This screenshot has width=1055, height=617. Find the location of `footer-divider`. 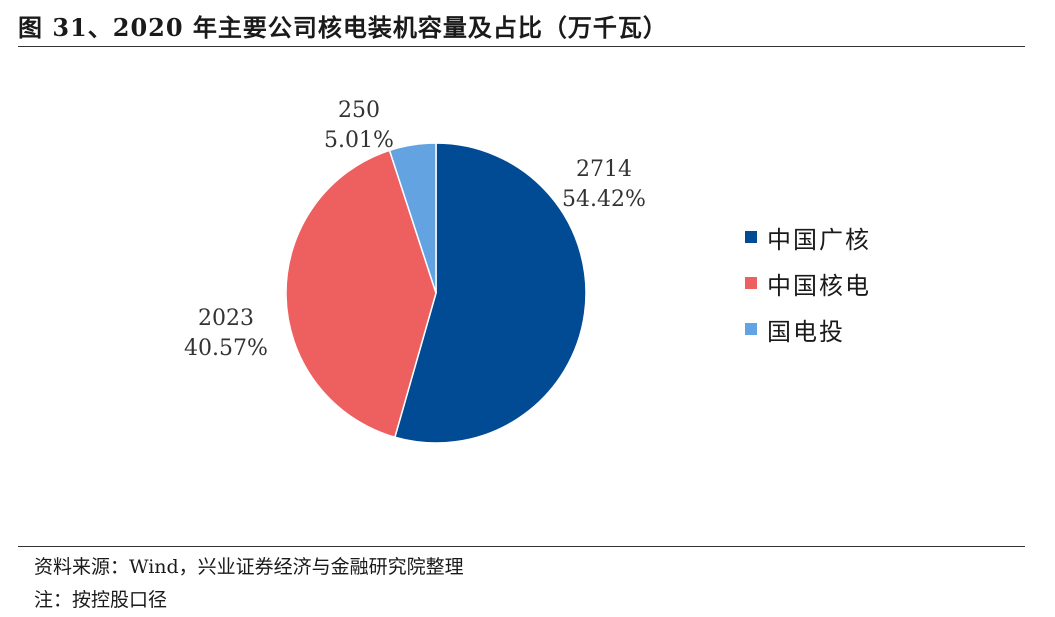

footer-divider is located at coordinates (521, 546).